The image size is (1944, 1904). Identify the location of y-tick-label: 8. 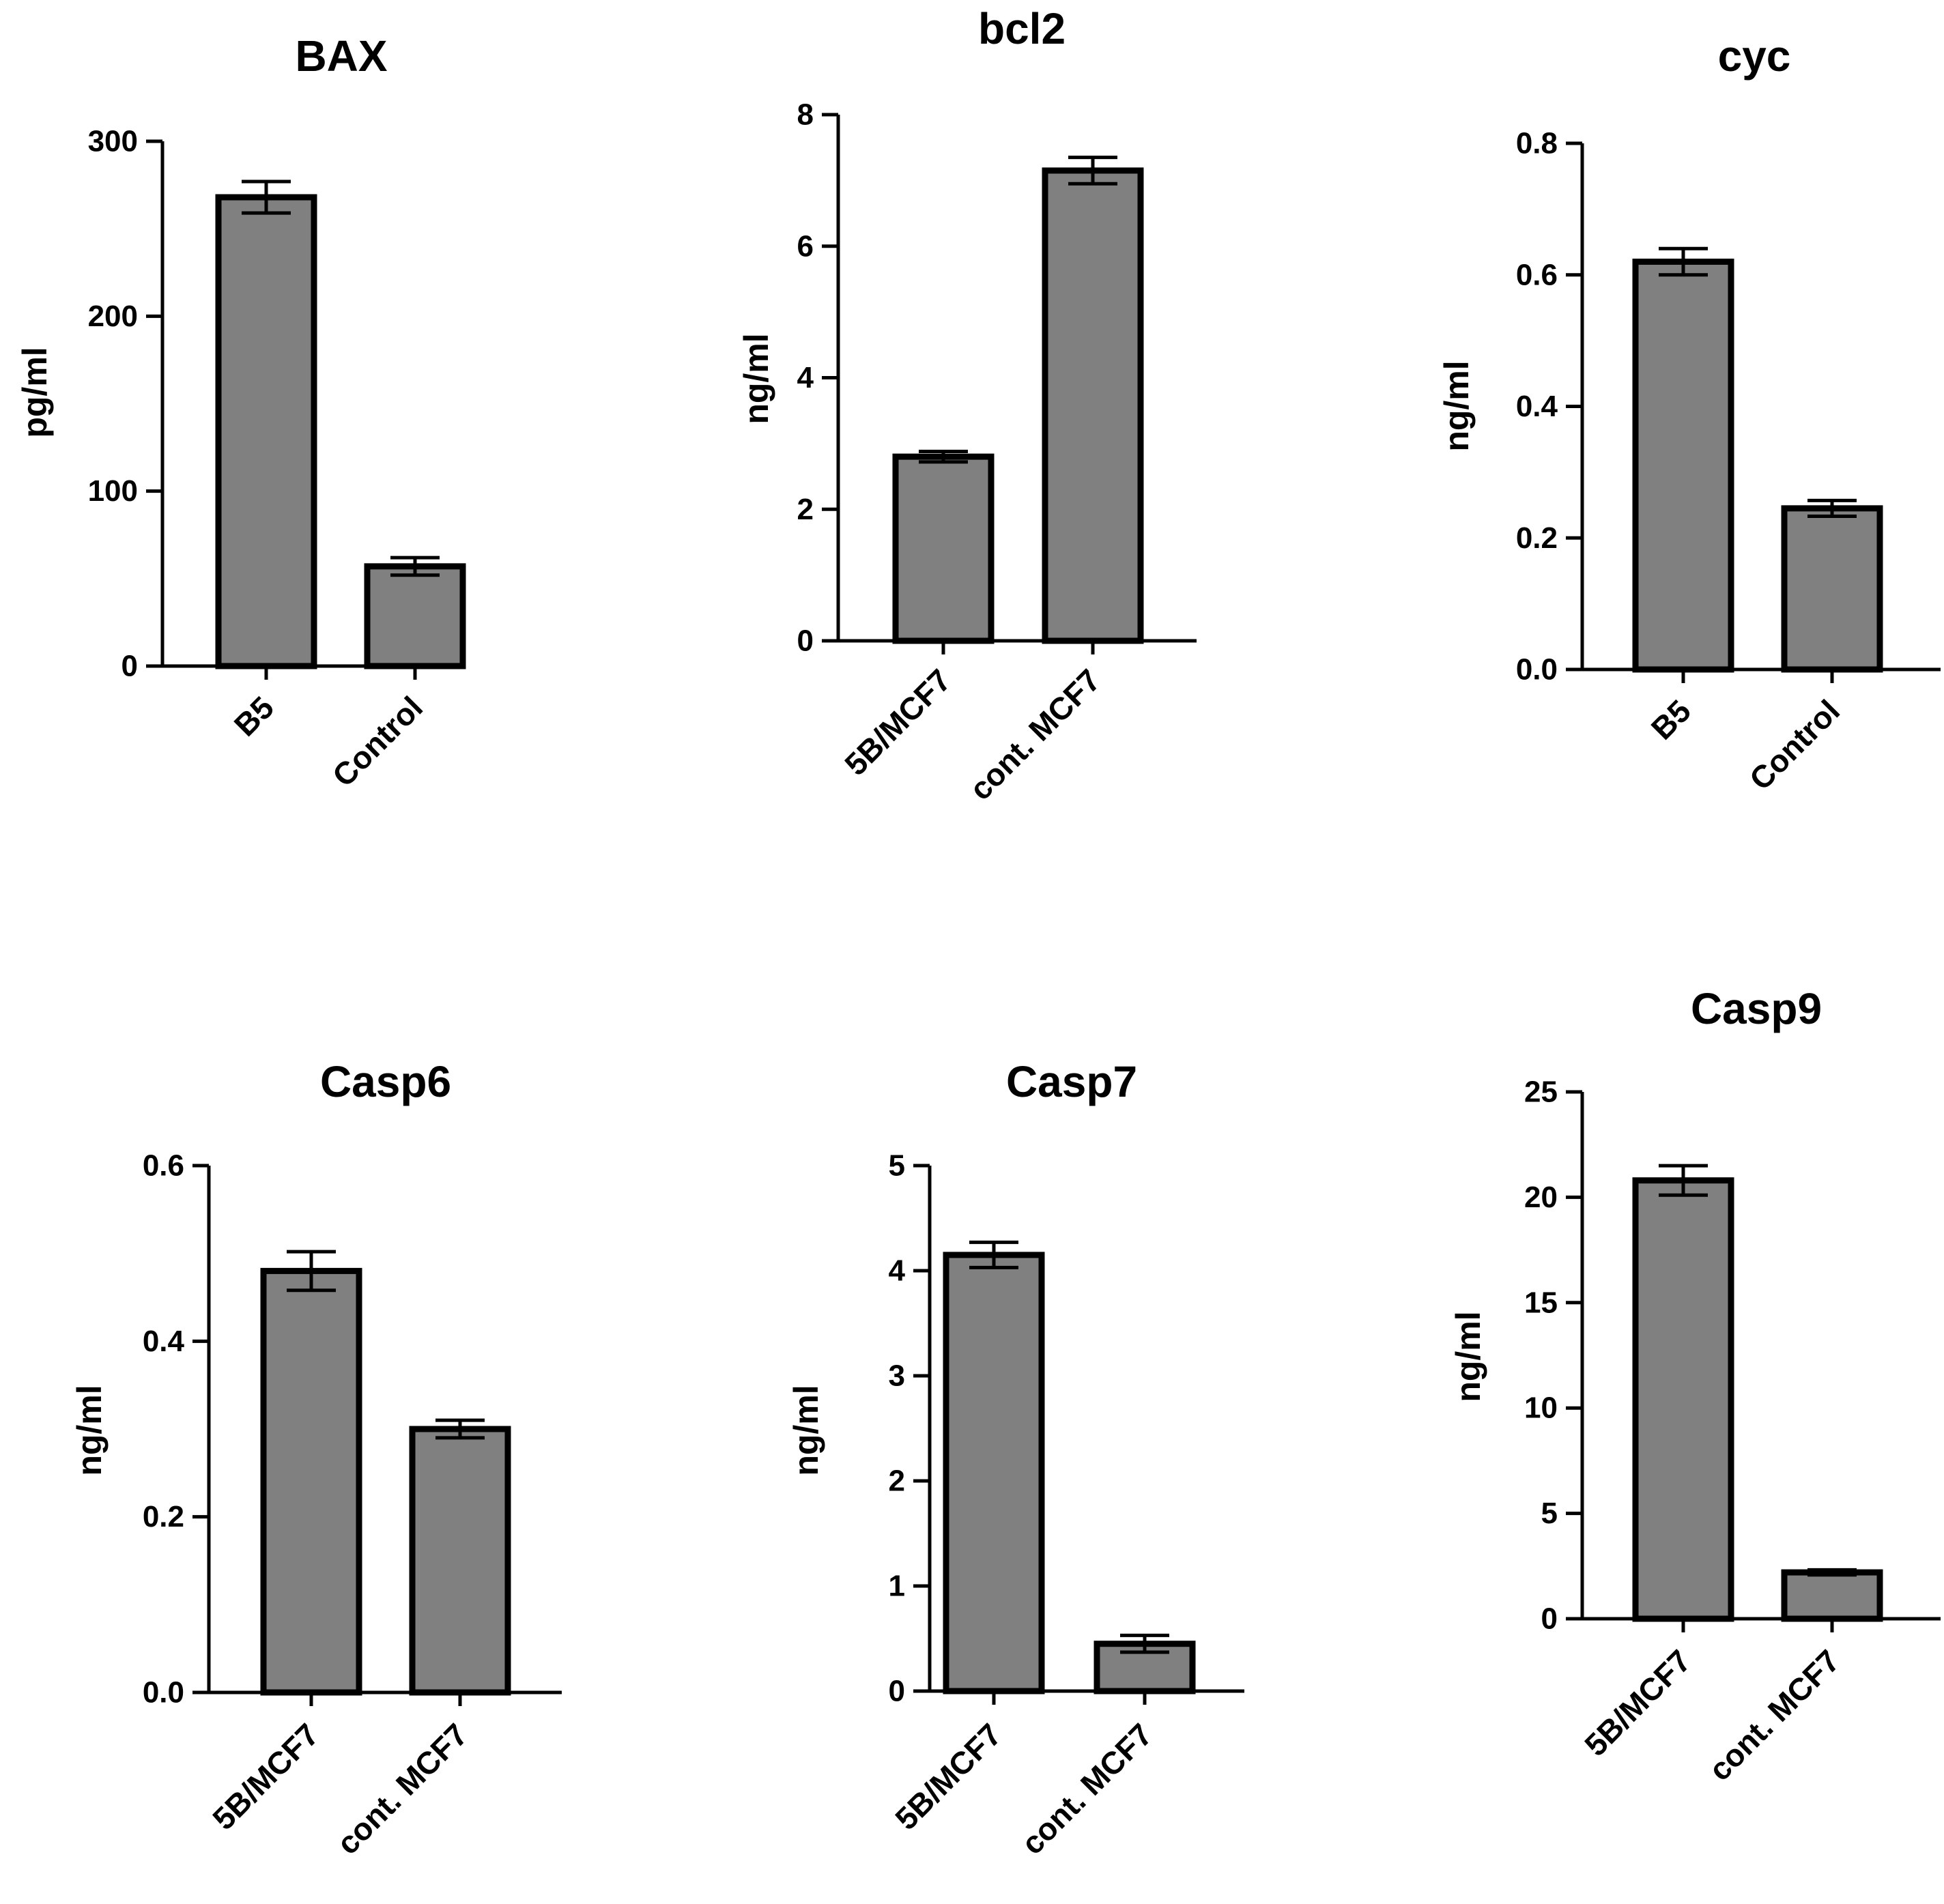
(805, 115).